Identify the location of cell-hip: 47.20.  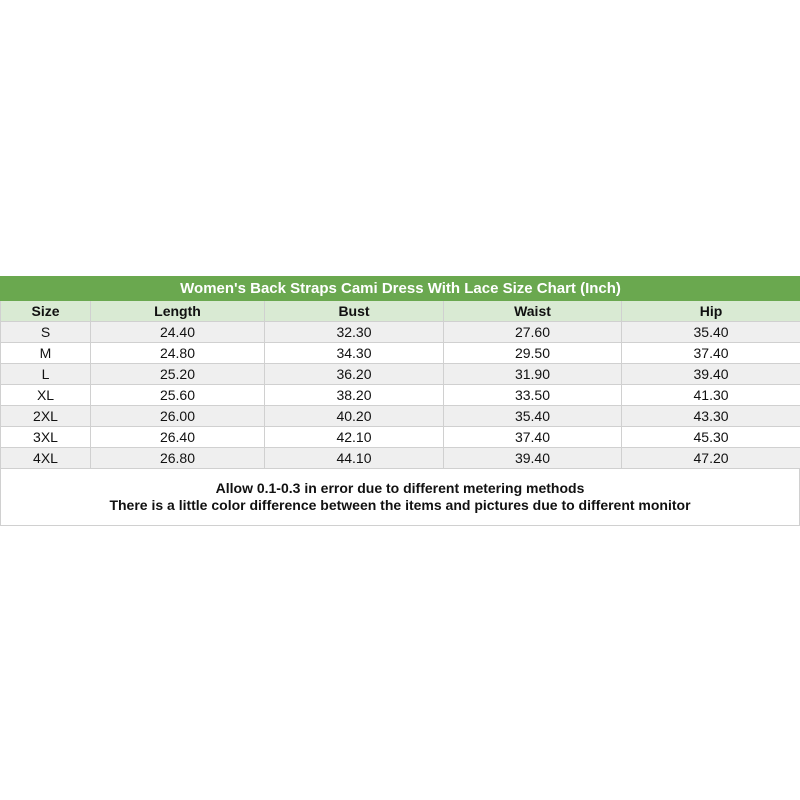
(710, 458).